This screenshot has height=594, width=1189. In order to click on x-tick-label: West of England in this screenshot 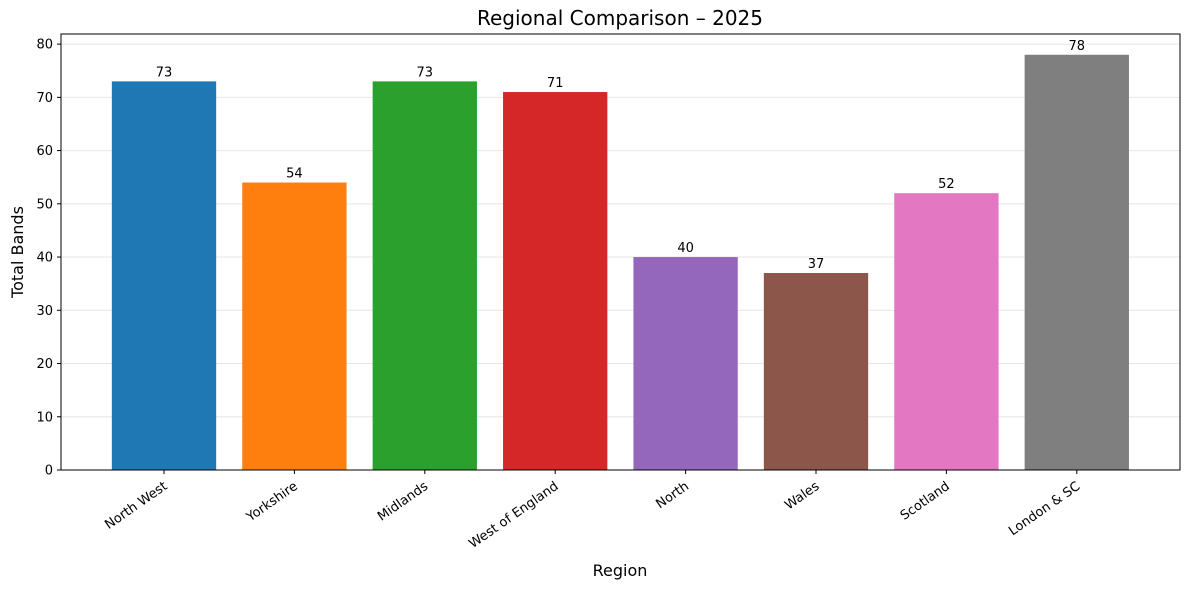, I will do `click(513, 515)`.